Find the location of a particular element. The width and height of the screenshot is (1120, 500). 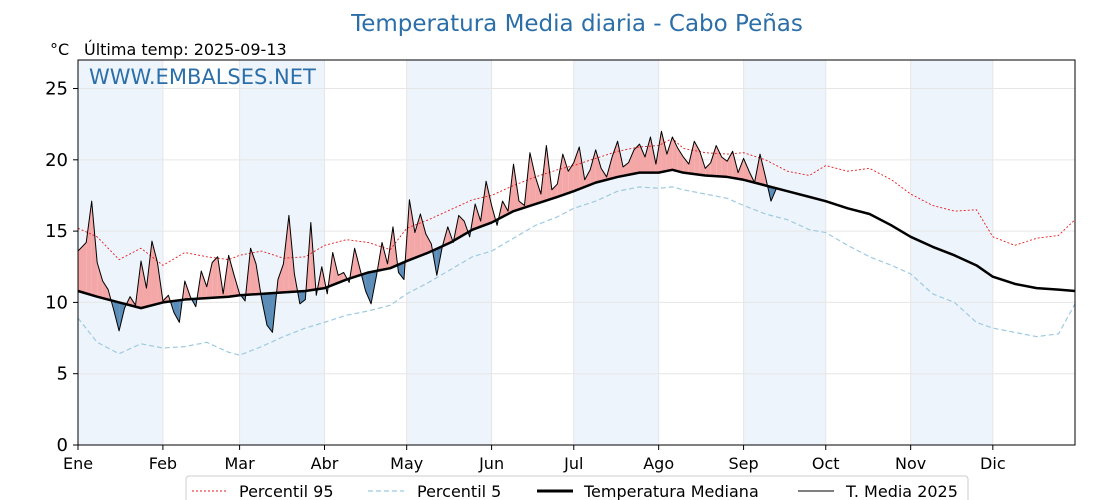

y-axis: 0 5 10 15 20 25 is located at coordinates (61, 267).